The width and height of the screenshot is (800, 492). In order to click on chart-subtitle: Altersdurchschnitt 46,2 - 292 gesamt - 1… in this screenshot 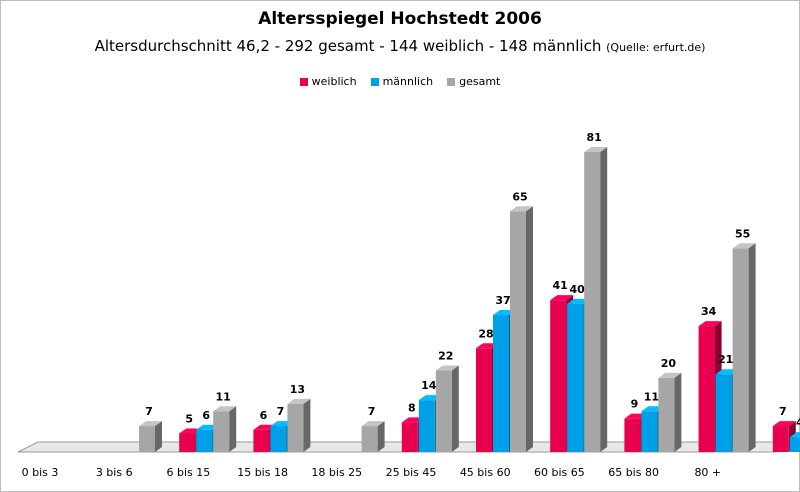, I will do `click(400, 46)`.